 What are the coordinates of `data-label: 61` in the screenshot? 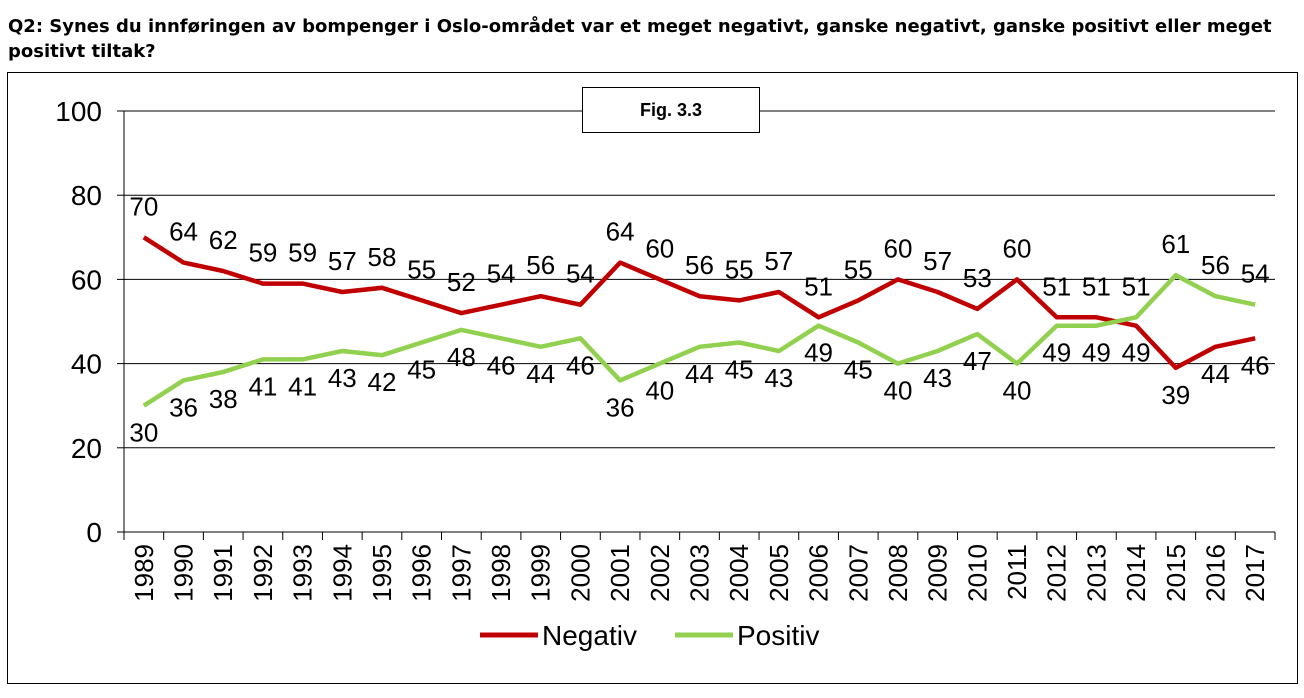 It's located at (1175, 244).